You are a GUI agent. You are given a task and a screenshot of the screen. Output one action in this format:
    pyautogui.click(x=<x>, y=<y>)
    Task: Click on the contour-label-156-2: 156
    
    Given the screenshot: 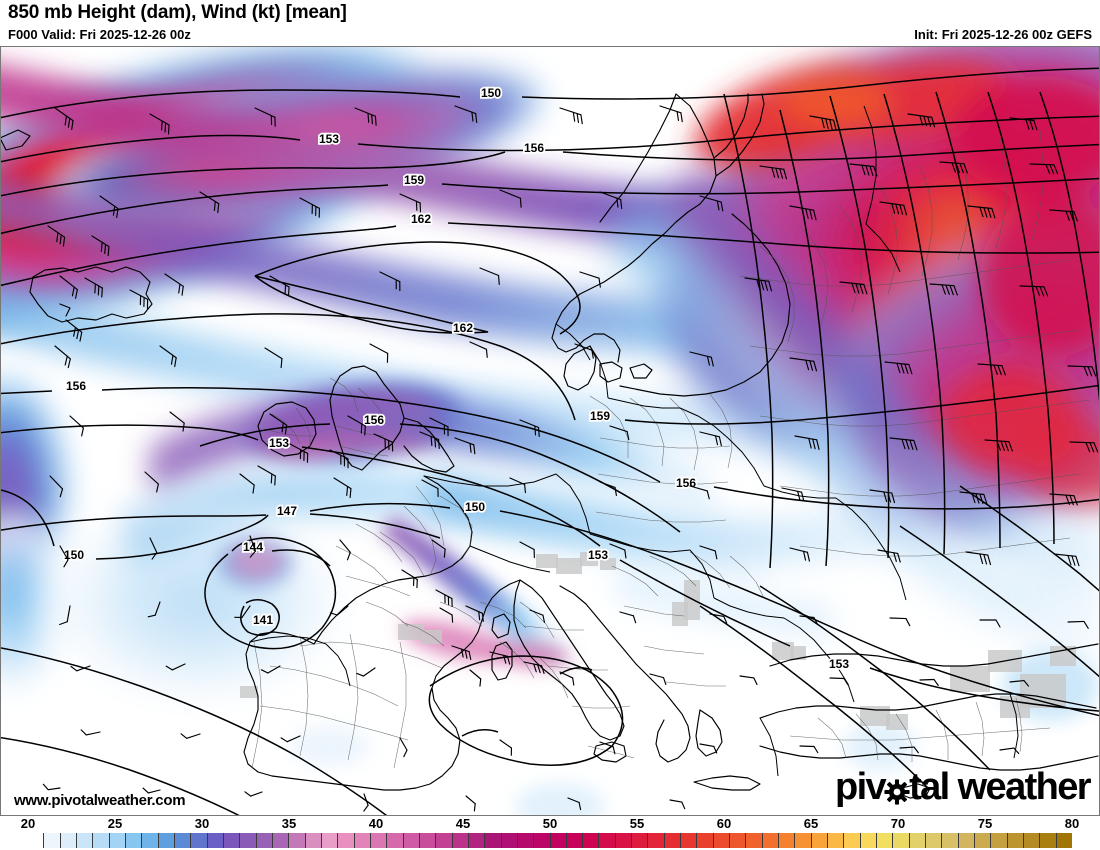 What is the action you would take?
    pyautogui.click(x=534, y=148)
    